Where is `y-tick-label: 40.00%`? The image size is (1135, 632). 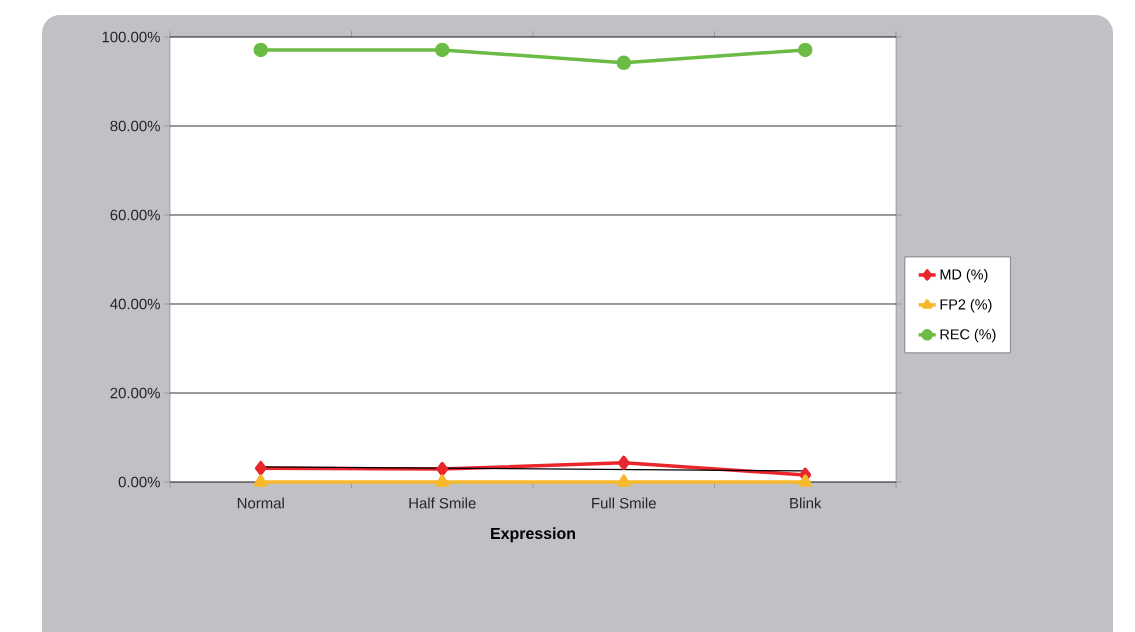 y-tick-label: 40.00% is located at coordinates (135, 304).